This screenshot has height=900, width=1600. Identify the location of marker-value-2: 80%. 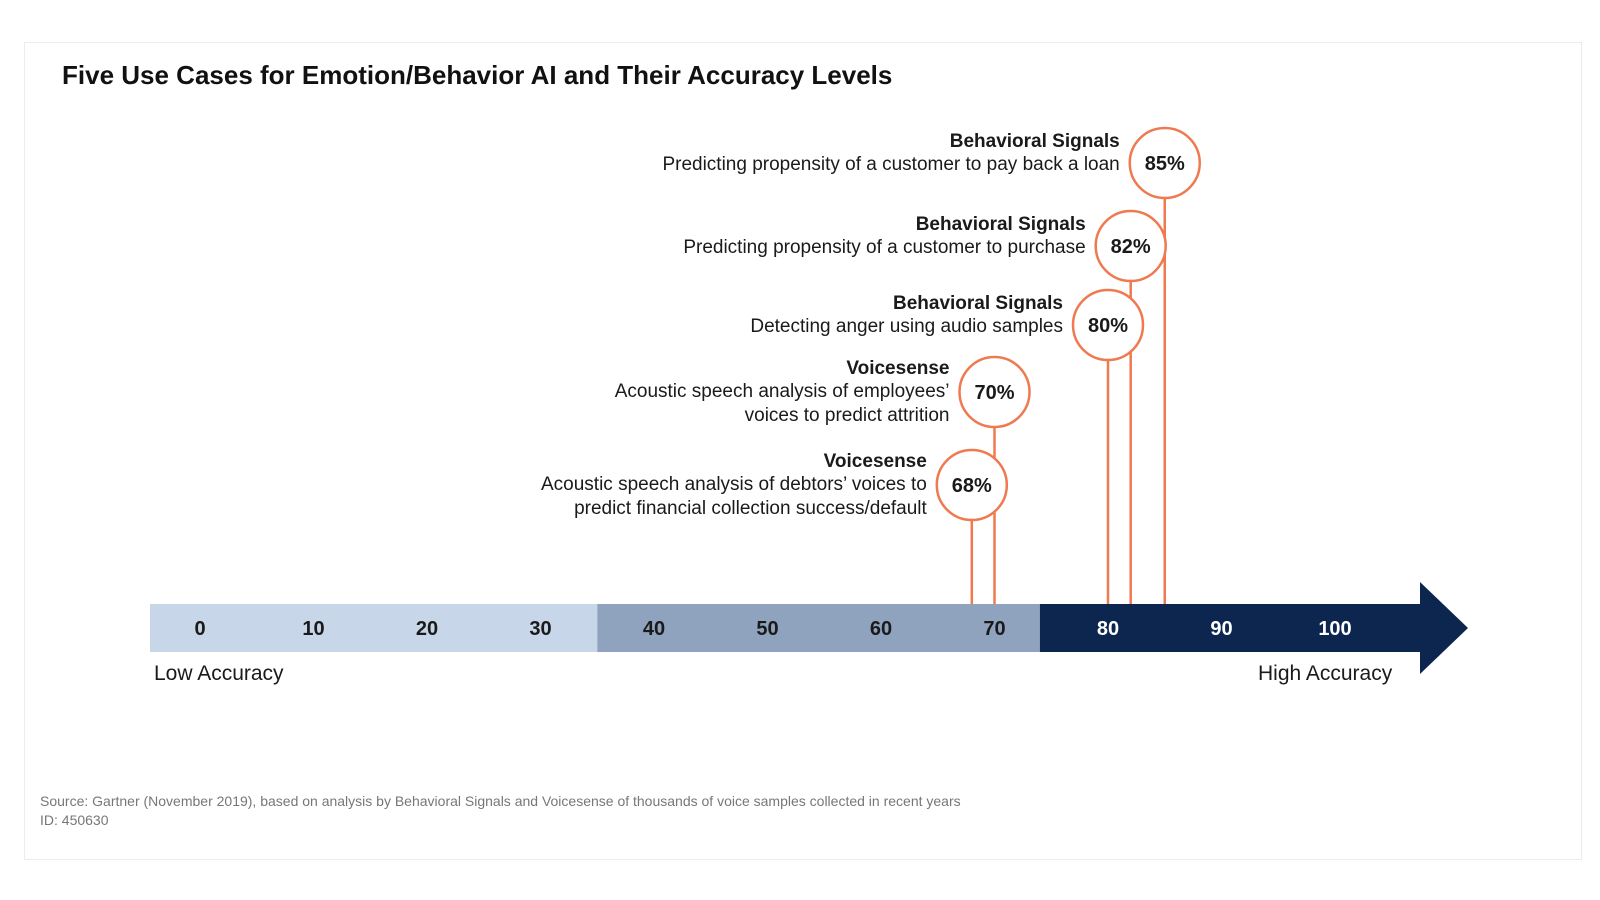
(1108, 326).